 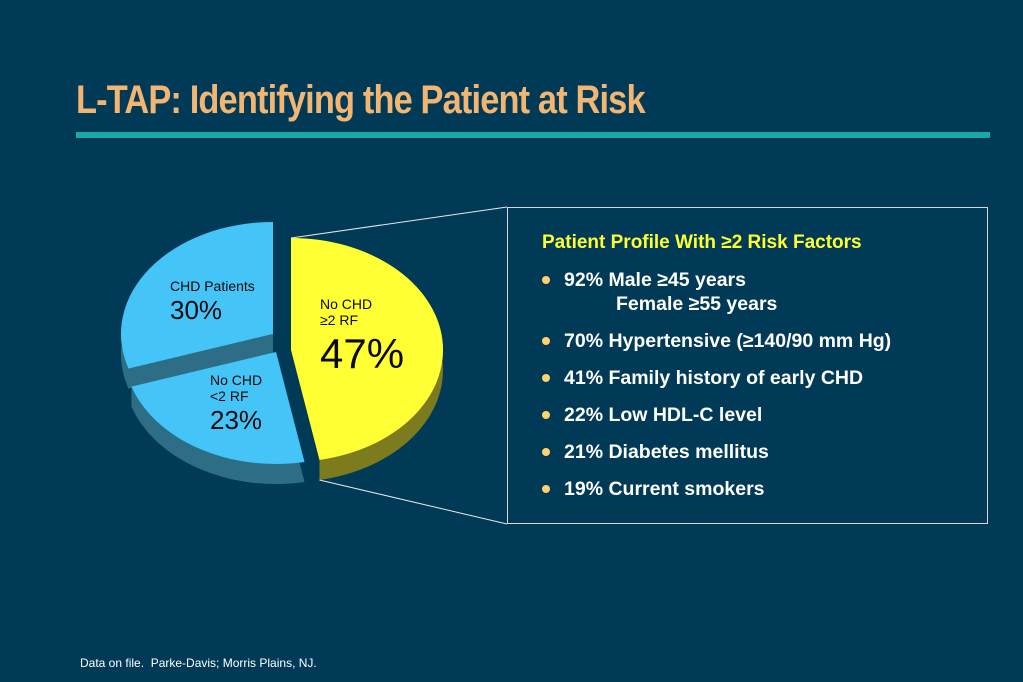 What do you see at coordinates (229, 396) in the screenshot?
I see `slice-subcategory: <2 RF` at bounding box center [229, 396].